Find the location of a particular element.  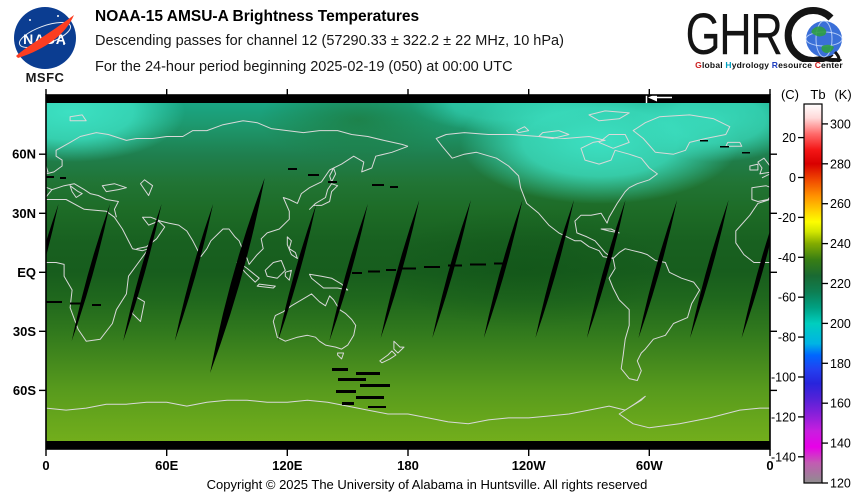

colorbar-k-tick-label: 300 is located at coordinates (840, 124).